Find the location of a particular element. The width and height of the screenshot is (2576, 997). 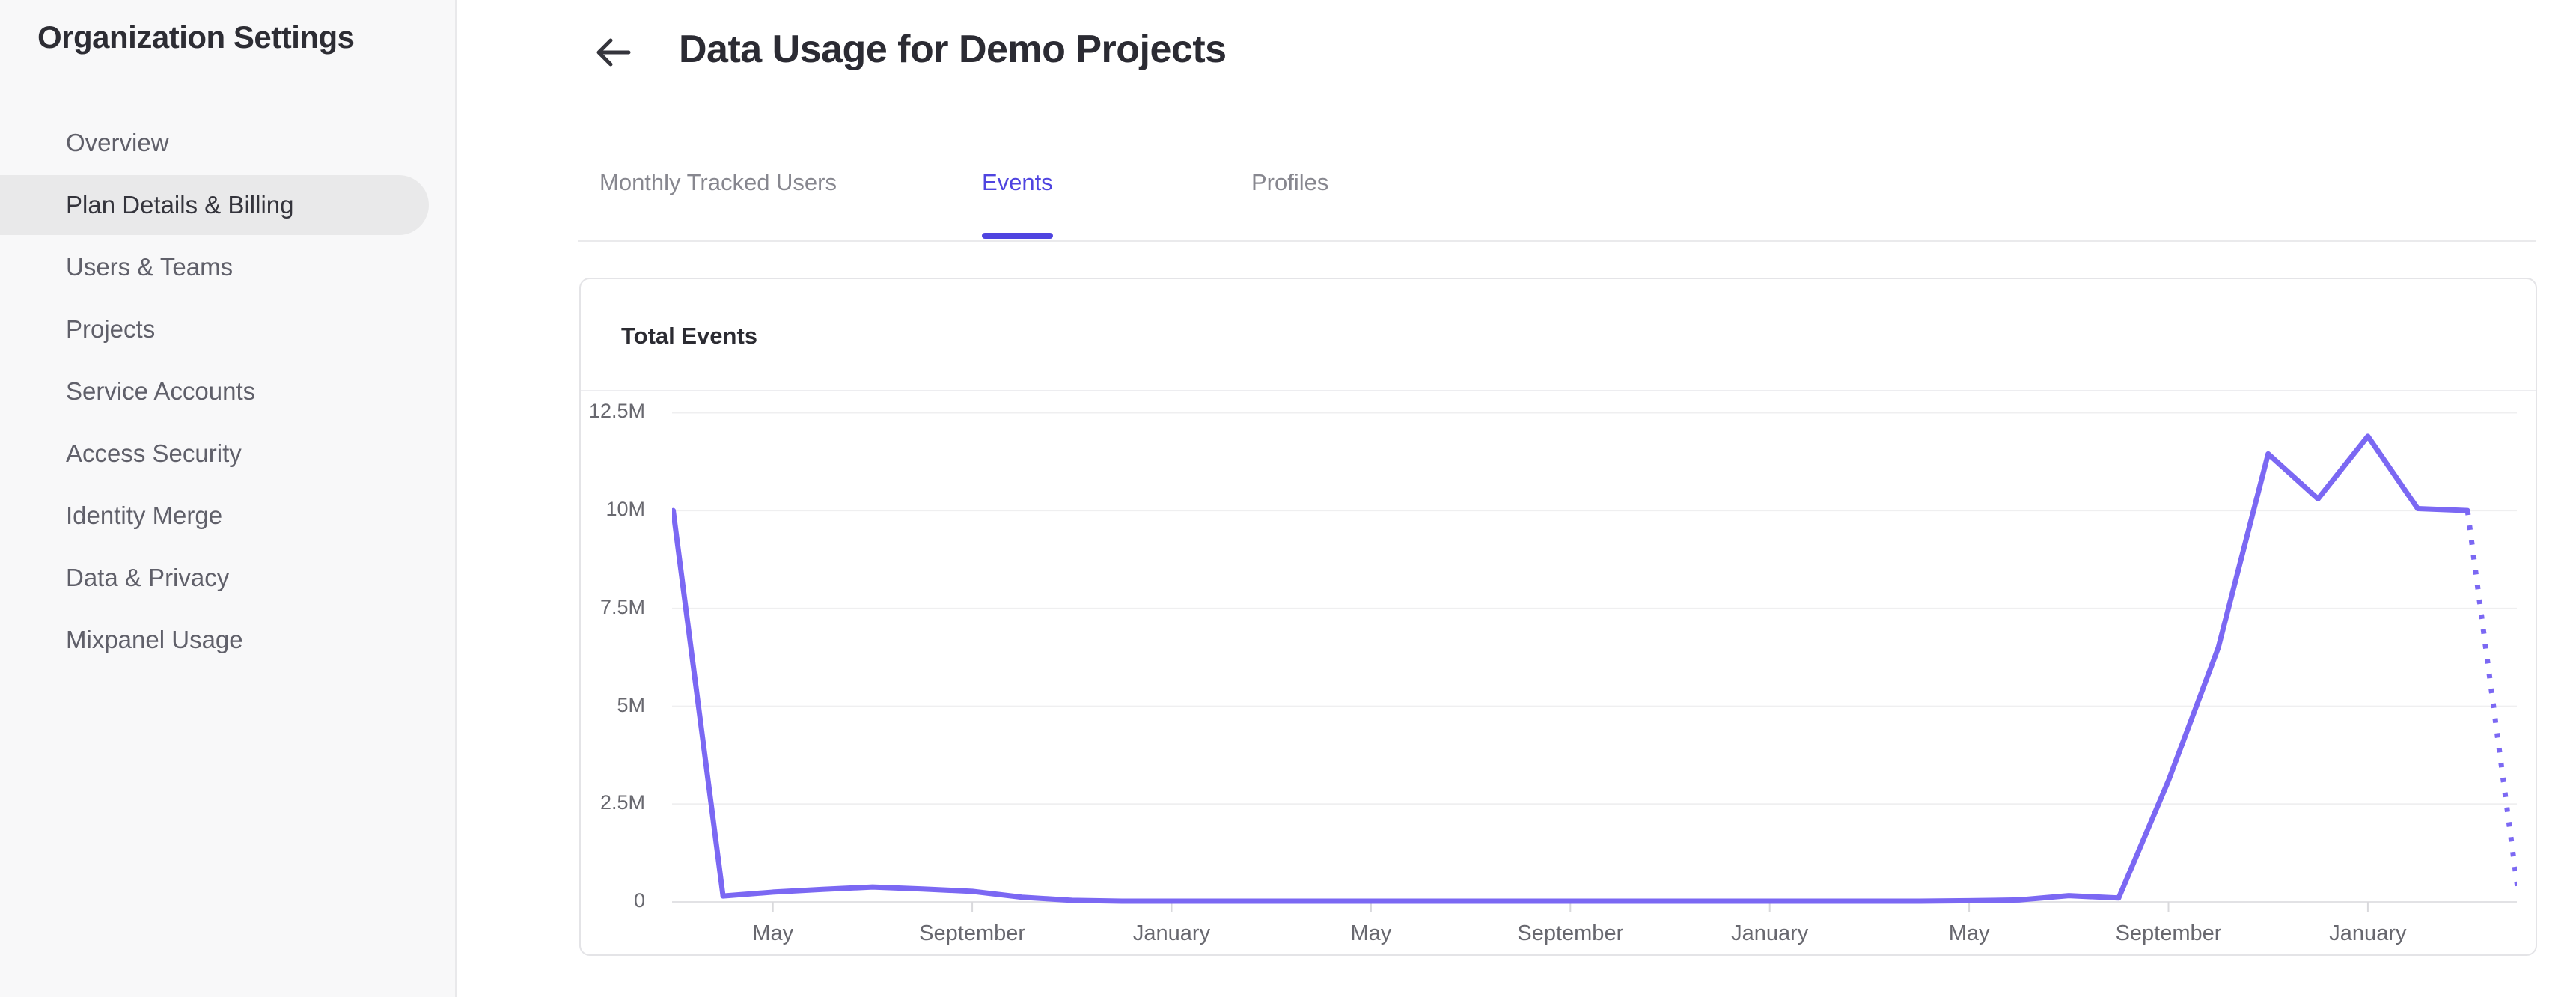

active-tab-indicator is located at coordinates (1017, 236).